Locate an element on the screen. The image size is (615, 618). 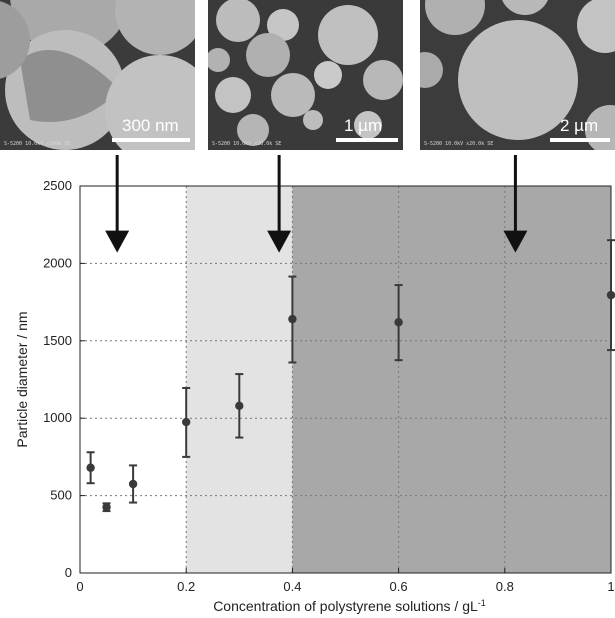
sem-image-medium-particles: 1 µm S-5200 10.0kV x20.0k SE is located at coordinates (305, 75).